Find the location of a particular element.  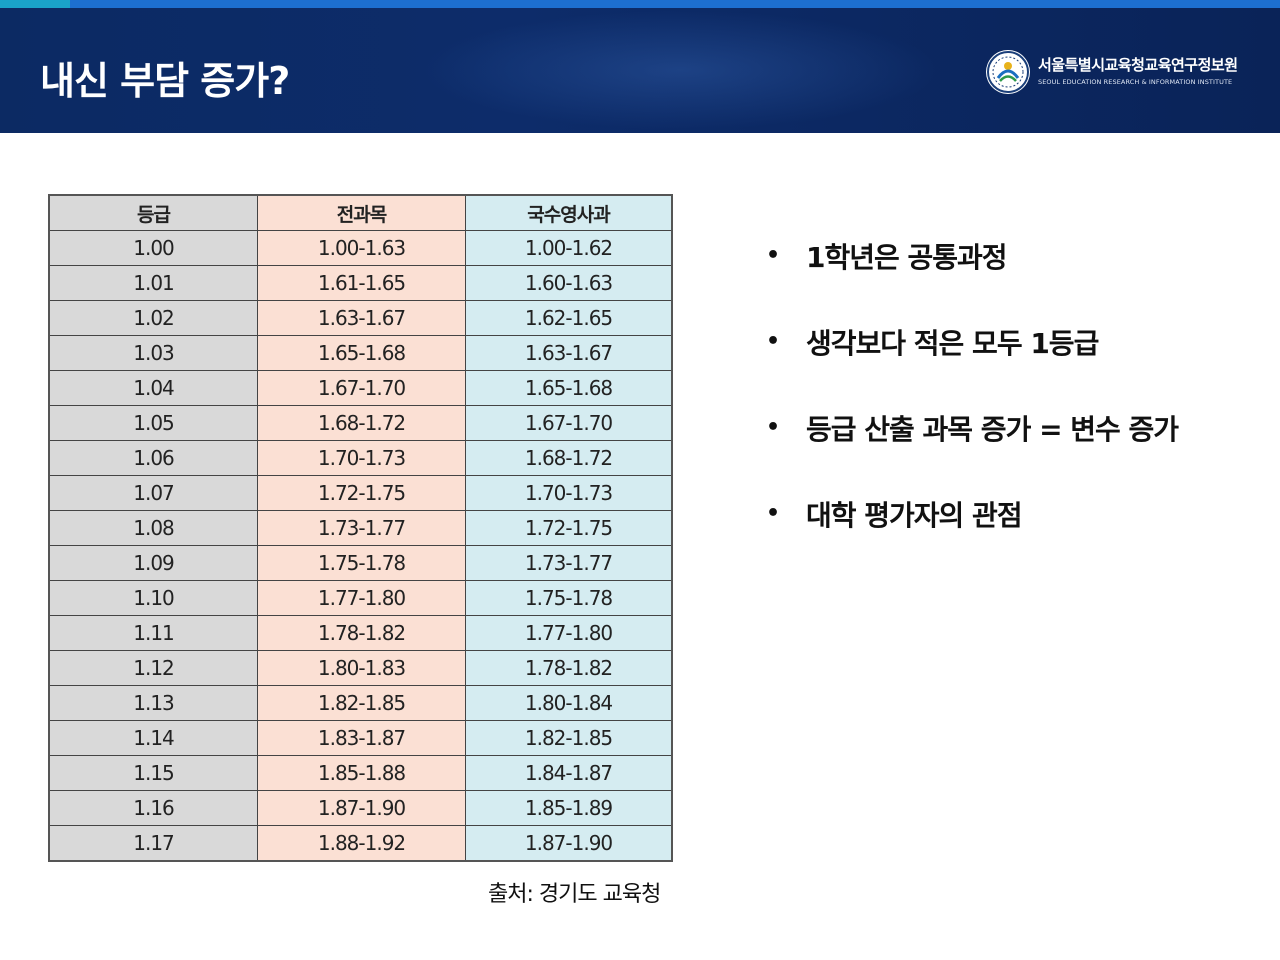

cell-core-subjects: 1.62-1.65 is located at coordinates (569, 318).